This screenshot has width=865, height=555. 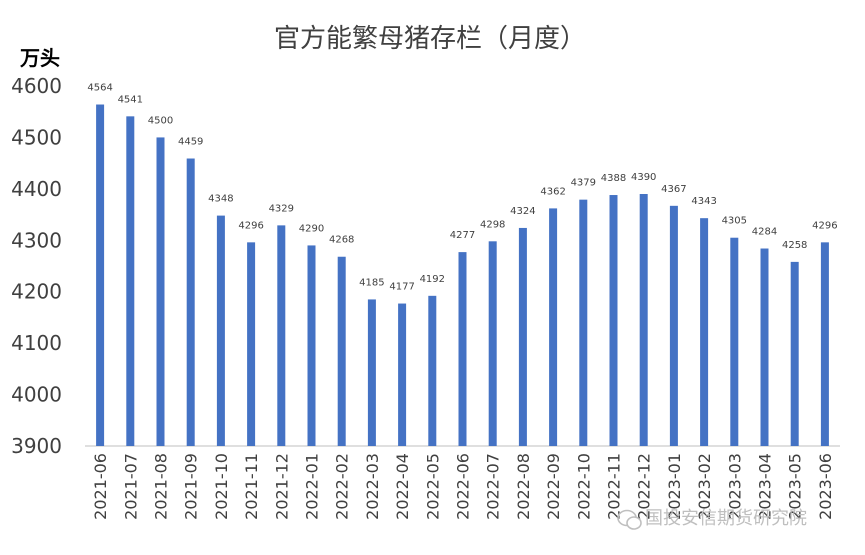 What do you see at coordinates (36, 137) in the screenshot?
I see `y-tick-label: 4500` at bounding box center [36, 137].